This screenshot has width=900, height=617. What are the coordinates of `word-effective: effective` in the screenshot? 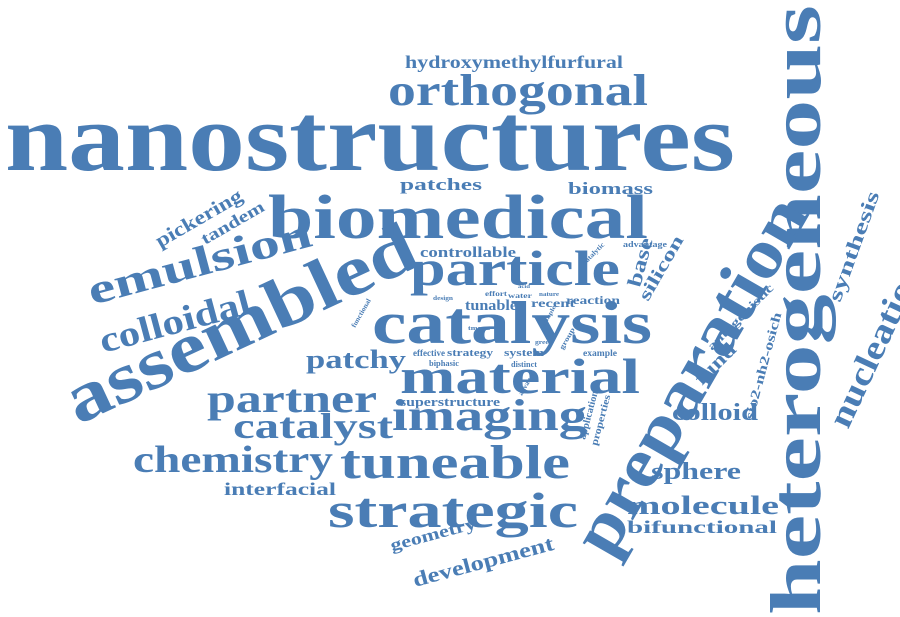 It's located at (429, 353).